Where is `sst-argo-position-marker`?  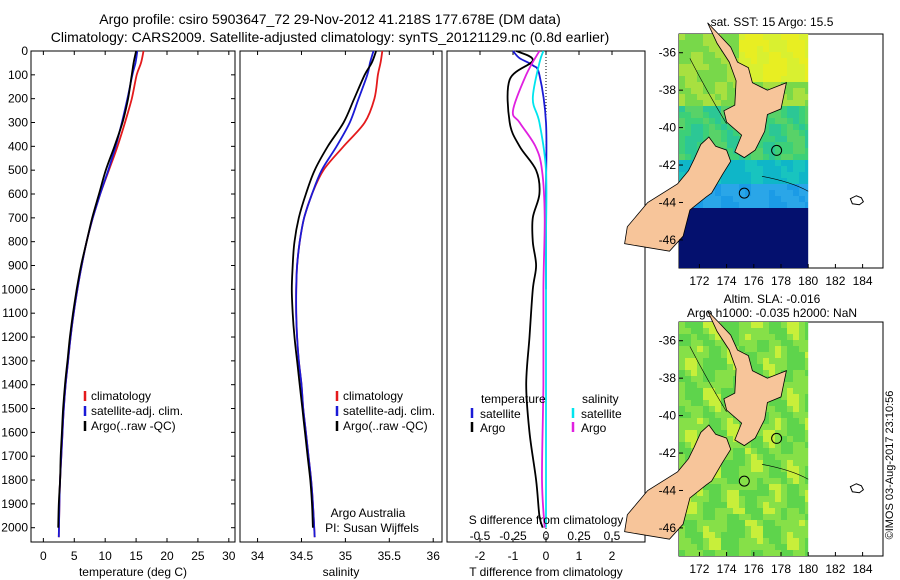
sst-argo-position-marker is located at coordinates (777, 150).